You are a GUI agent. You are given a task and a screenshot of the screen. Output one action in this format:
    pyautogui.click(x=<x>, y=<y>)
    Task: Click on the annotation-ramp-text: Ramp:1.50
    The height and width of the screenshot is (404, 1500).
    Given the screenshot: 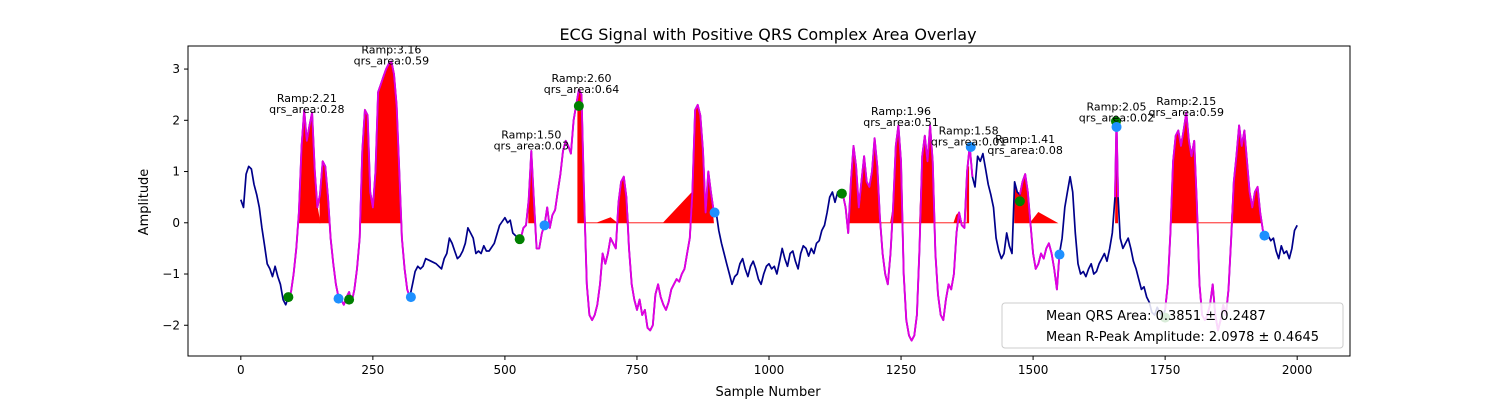 What is the action you would take?
    pyautogui.click(x=531, y=135)
    